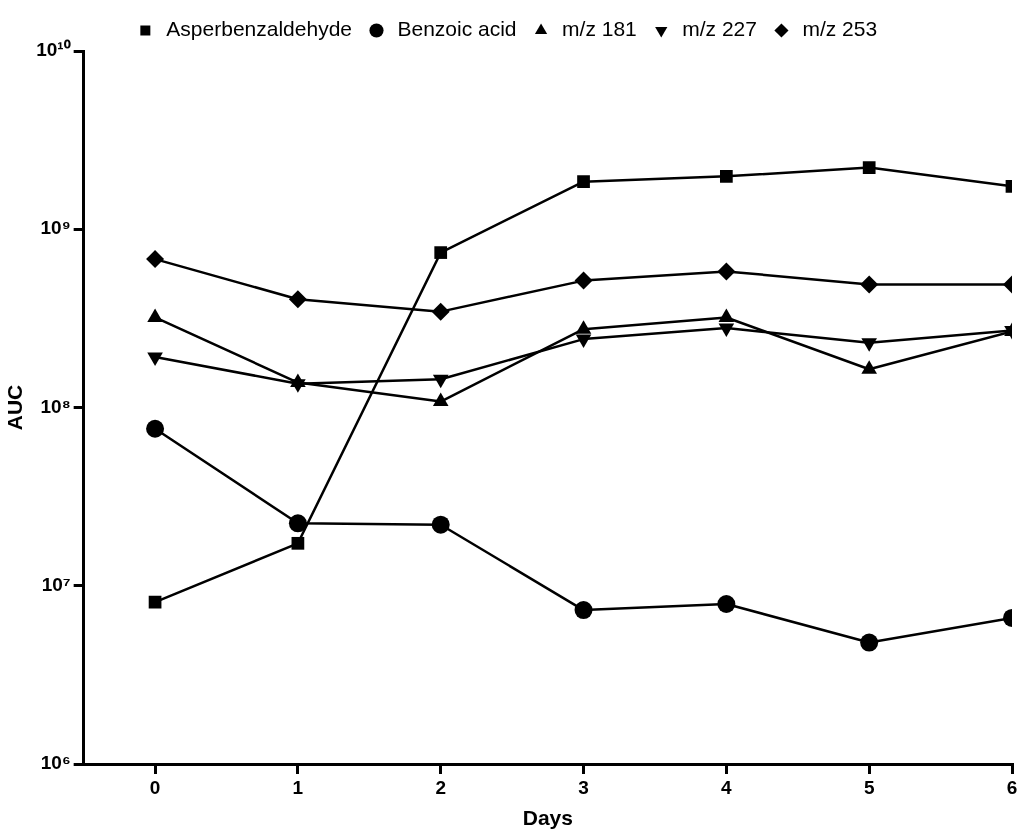 This screenshot has width=1024, height=836. I want to click on legend-label: m/z 181, so click(599, 29).